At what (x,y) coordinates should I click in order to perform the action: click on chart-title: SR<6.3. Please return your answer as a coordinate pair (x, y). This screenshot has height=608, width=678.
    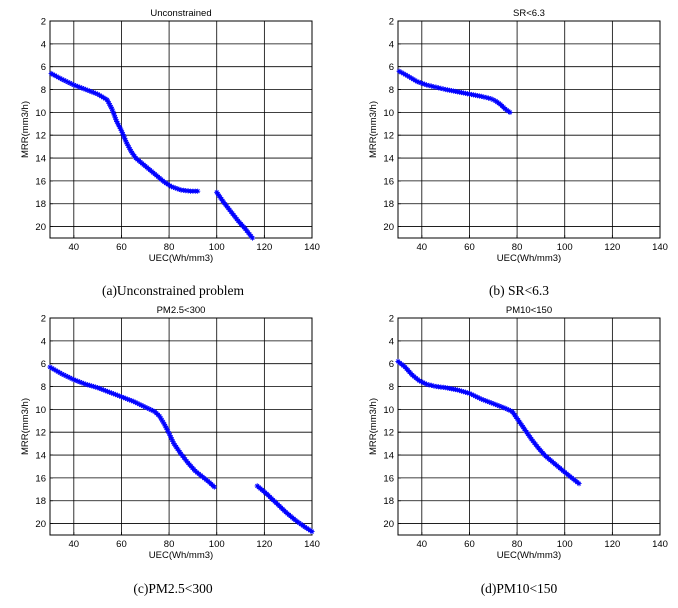
    Looking at the image, I should click on (529, 13).